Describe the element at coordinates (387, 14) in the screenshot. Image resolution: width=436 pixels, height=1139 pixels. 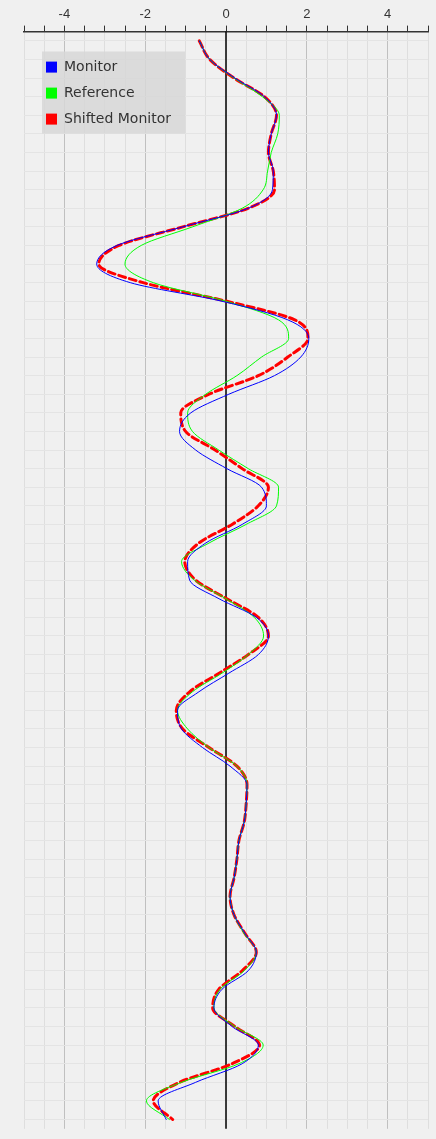
I see `x-tick-label: 4` at that location.